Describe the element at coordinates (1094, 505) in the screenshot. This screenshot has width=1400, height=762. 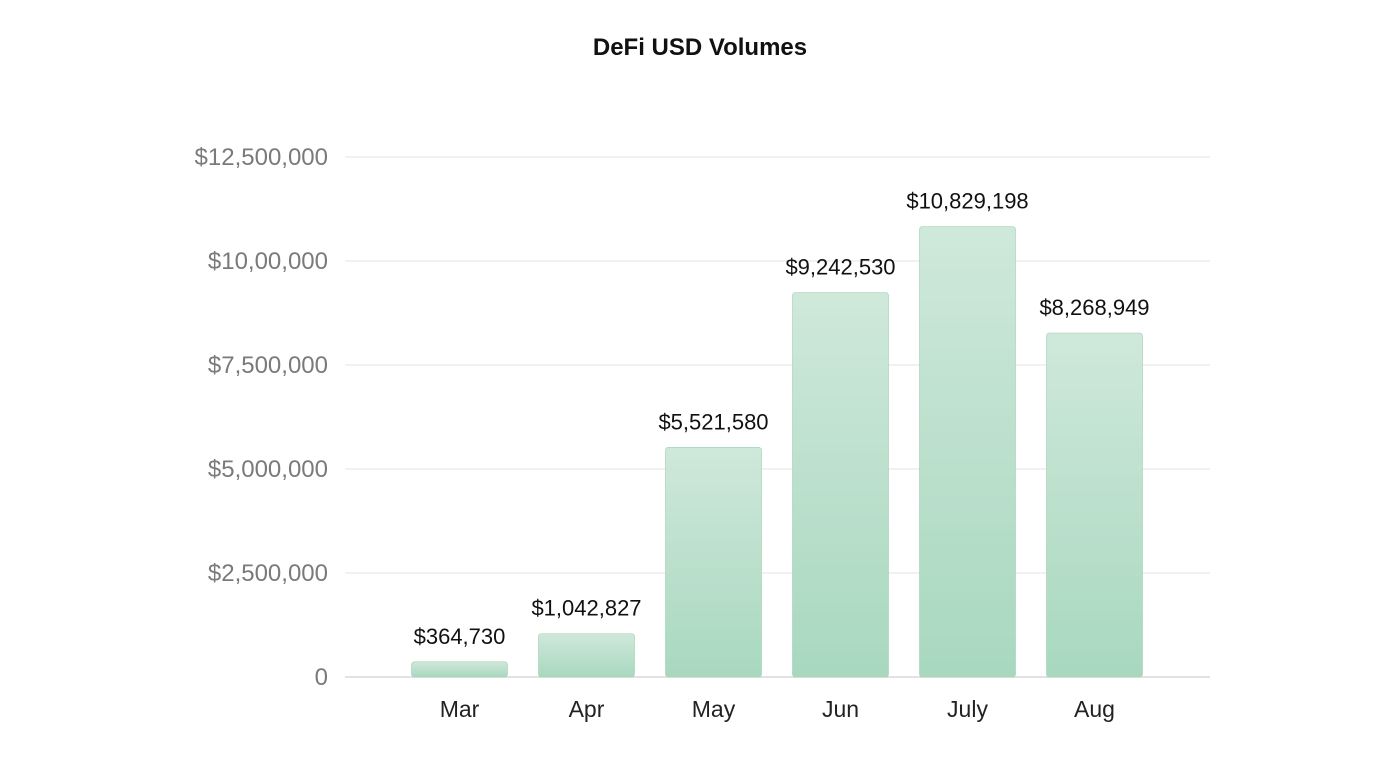
I see `bar-aug` at that location.